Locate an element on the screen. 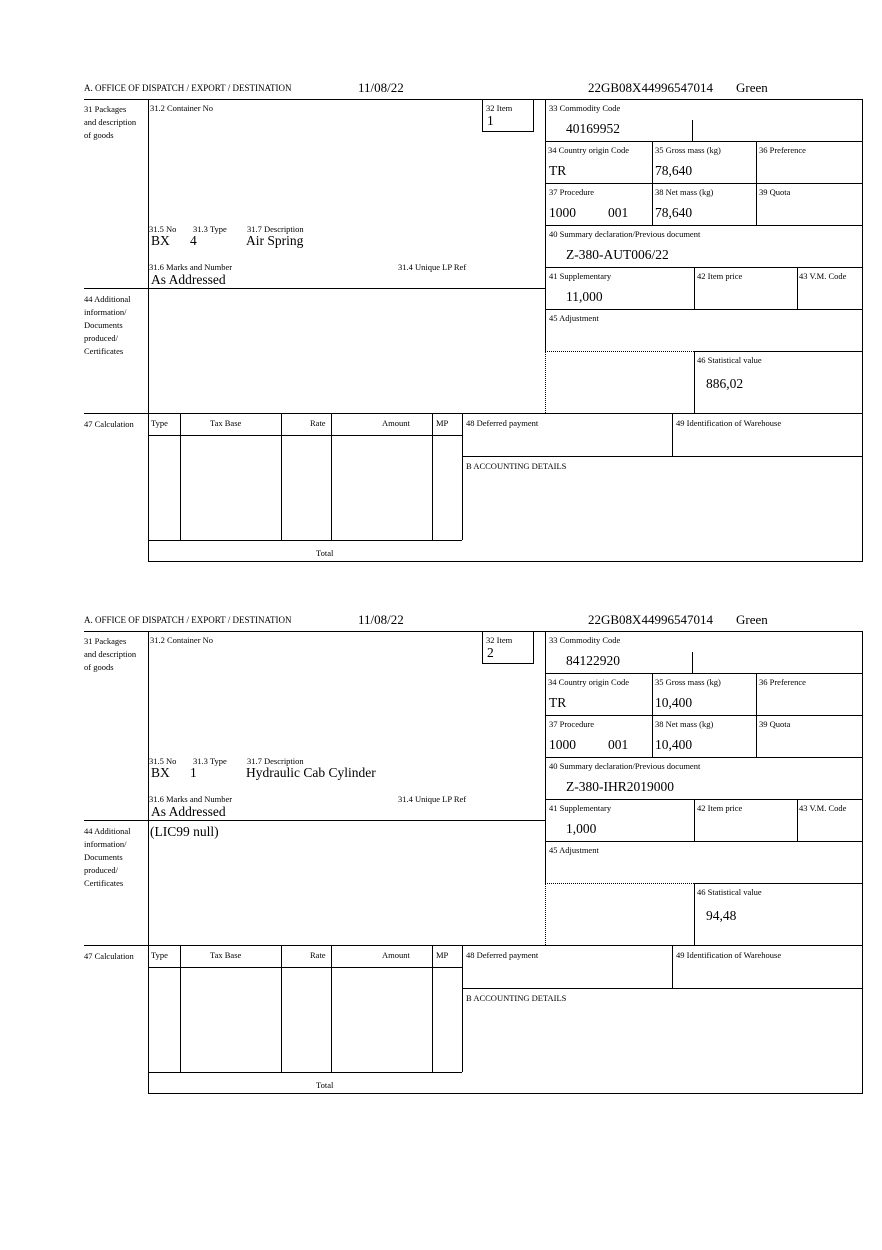 The image size is (882, 1250). col-type: Type is located at coordinates (159, 955).